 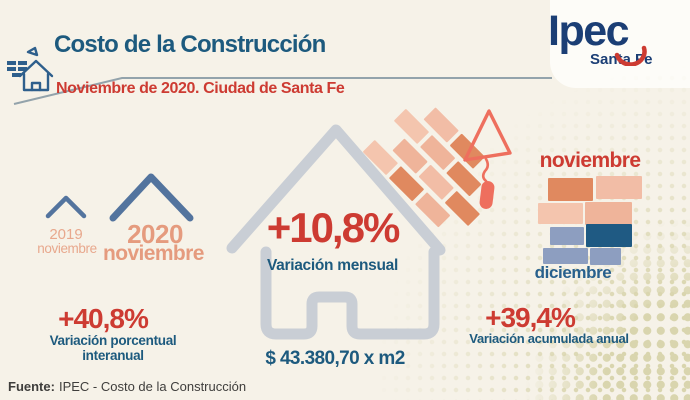 I want to click on header-divider, so click(x=282, y=91).